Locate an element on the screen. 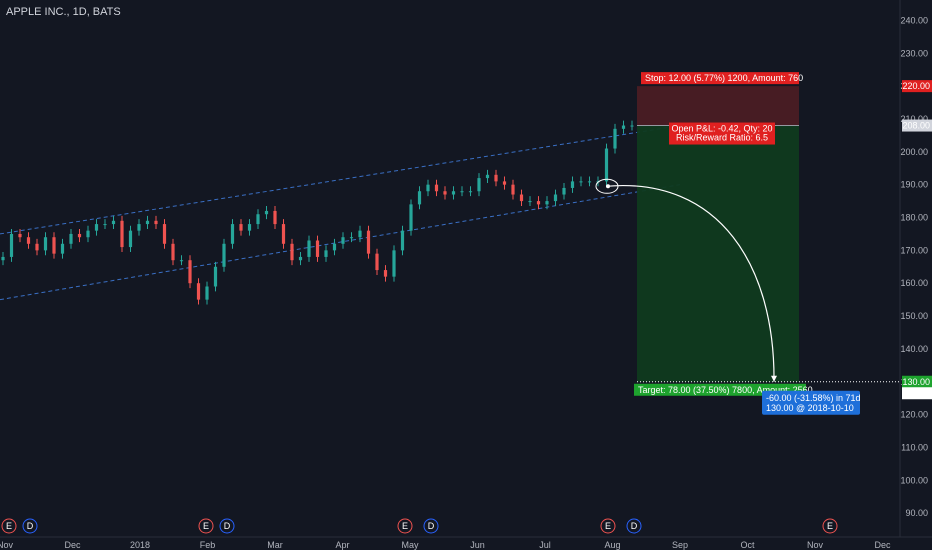 The width and height of the screenshot is (932, 550). x-tick-label: May is located at coordinates (410, 545).